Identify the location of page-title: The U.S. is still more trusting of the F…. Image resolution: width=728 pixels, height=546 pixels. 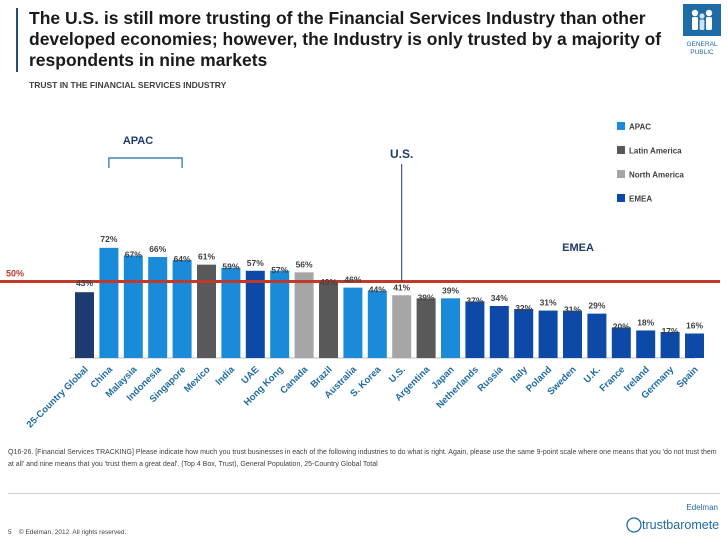
(345, 39).